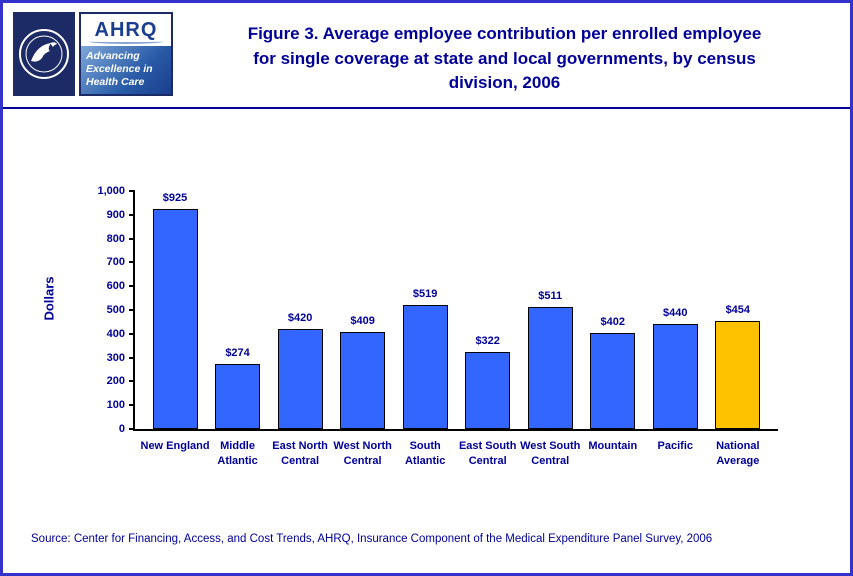 The height and width of the screenshot is (576, 853). Describe the element at coordinates (300, 453) in the screenshot. I see `x-category-label: East North Central` at that location.